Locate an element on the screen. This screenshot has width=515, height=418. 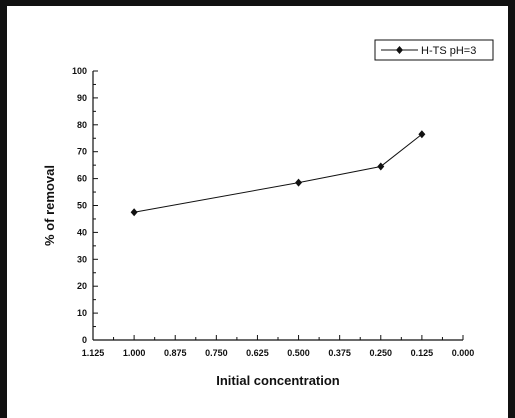
y-tick-label: 10 is located at coordinates (82, 313).